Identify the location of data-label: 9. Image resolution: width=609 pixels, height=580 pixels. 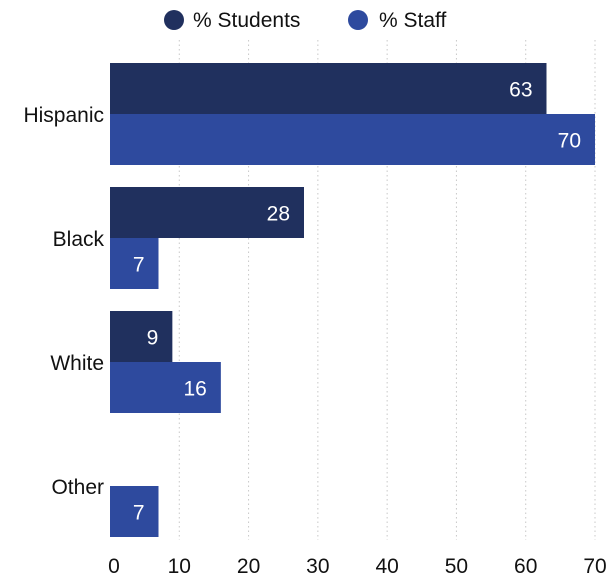
(153, 338).